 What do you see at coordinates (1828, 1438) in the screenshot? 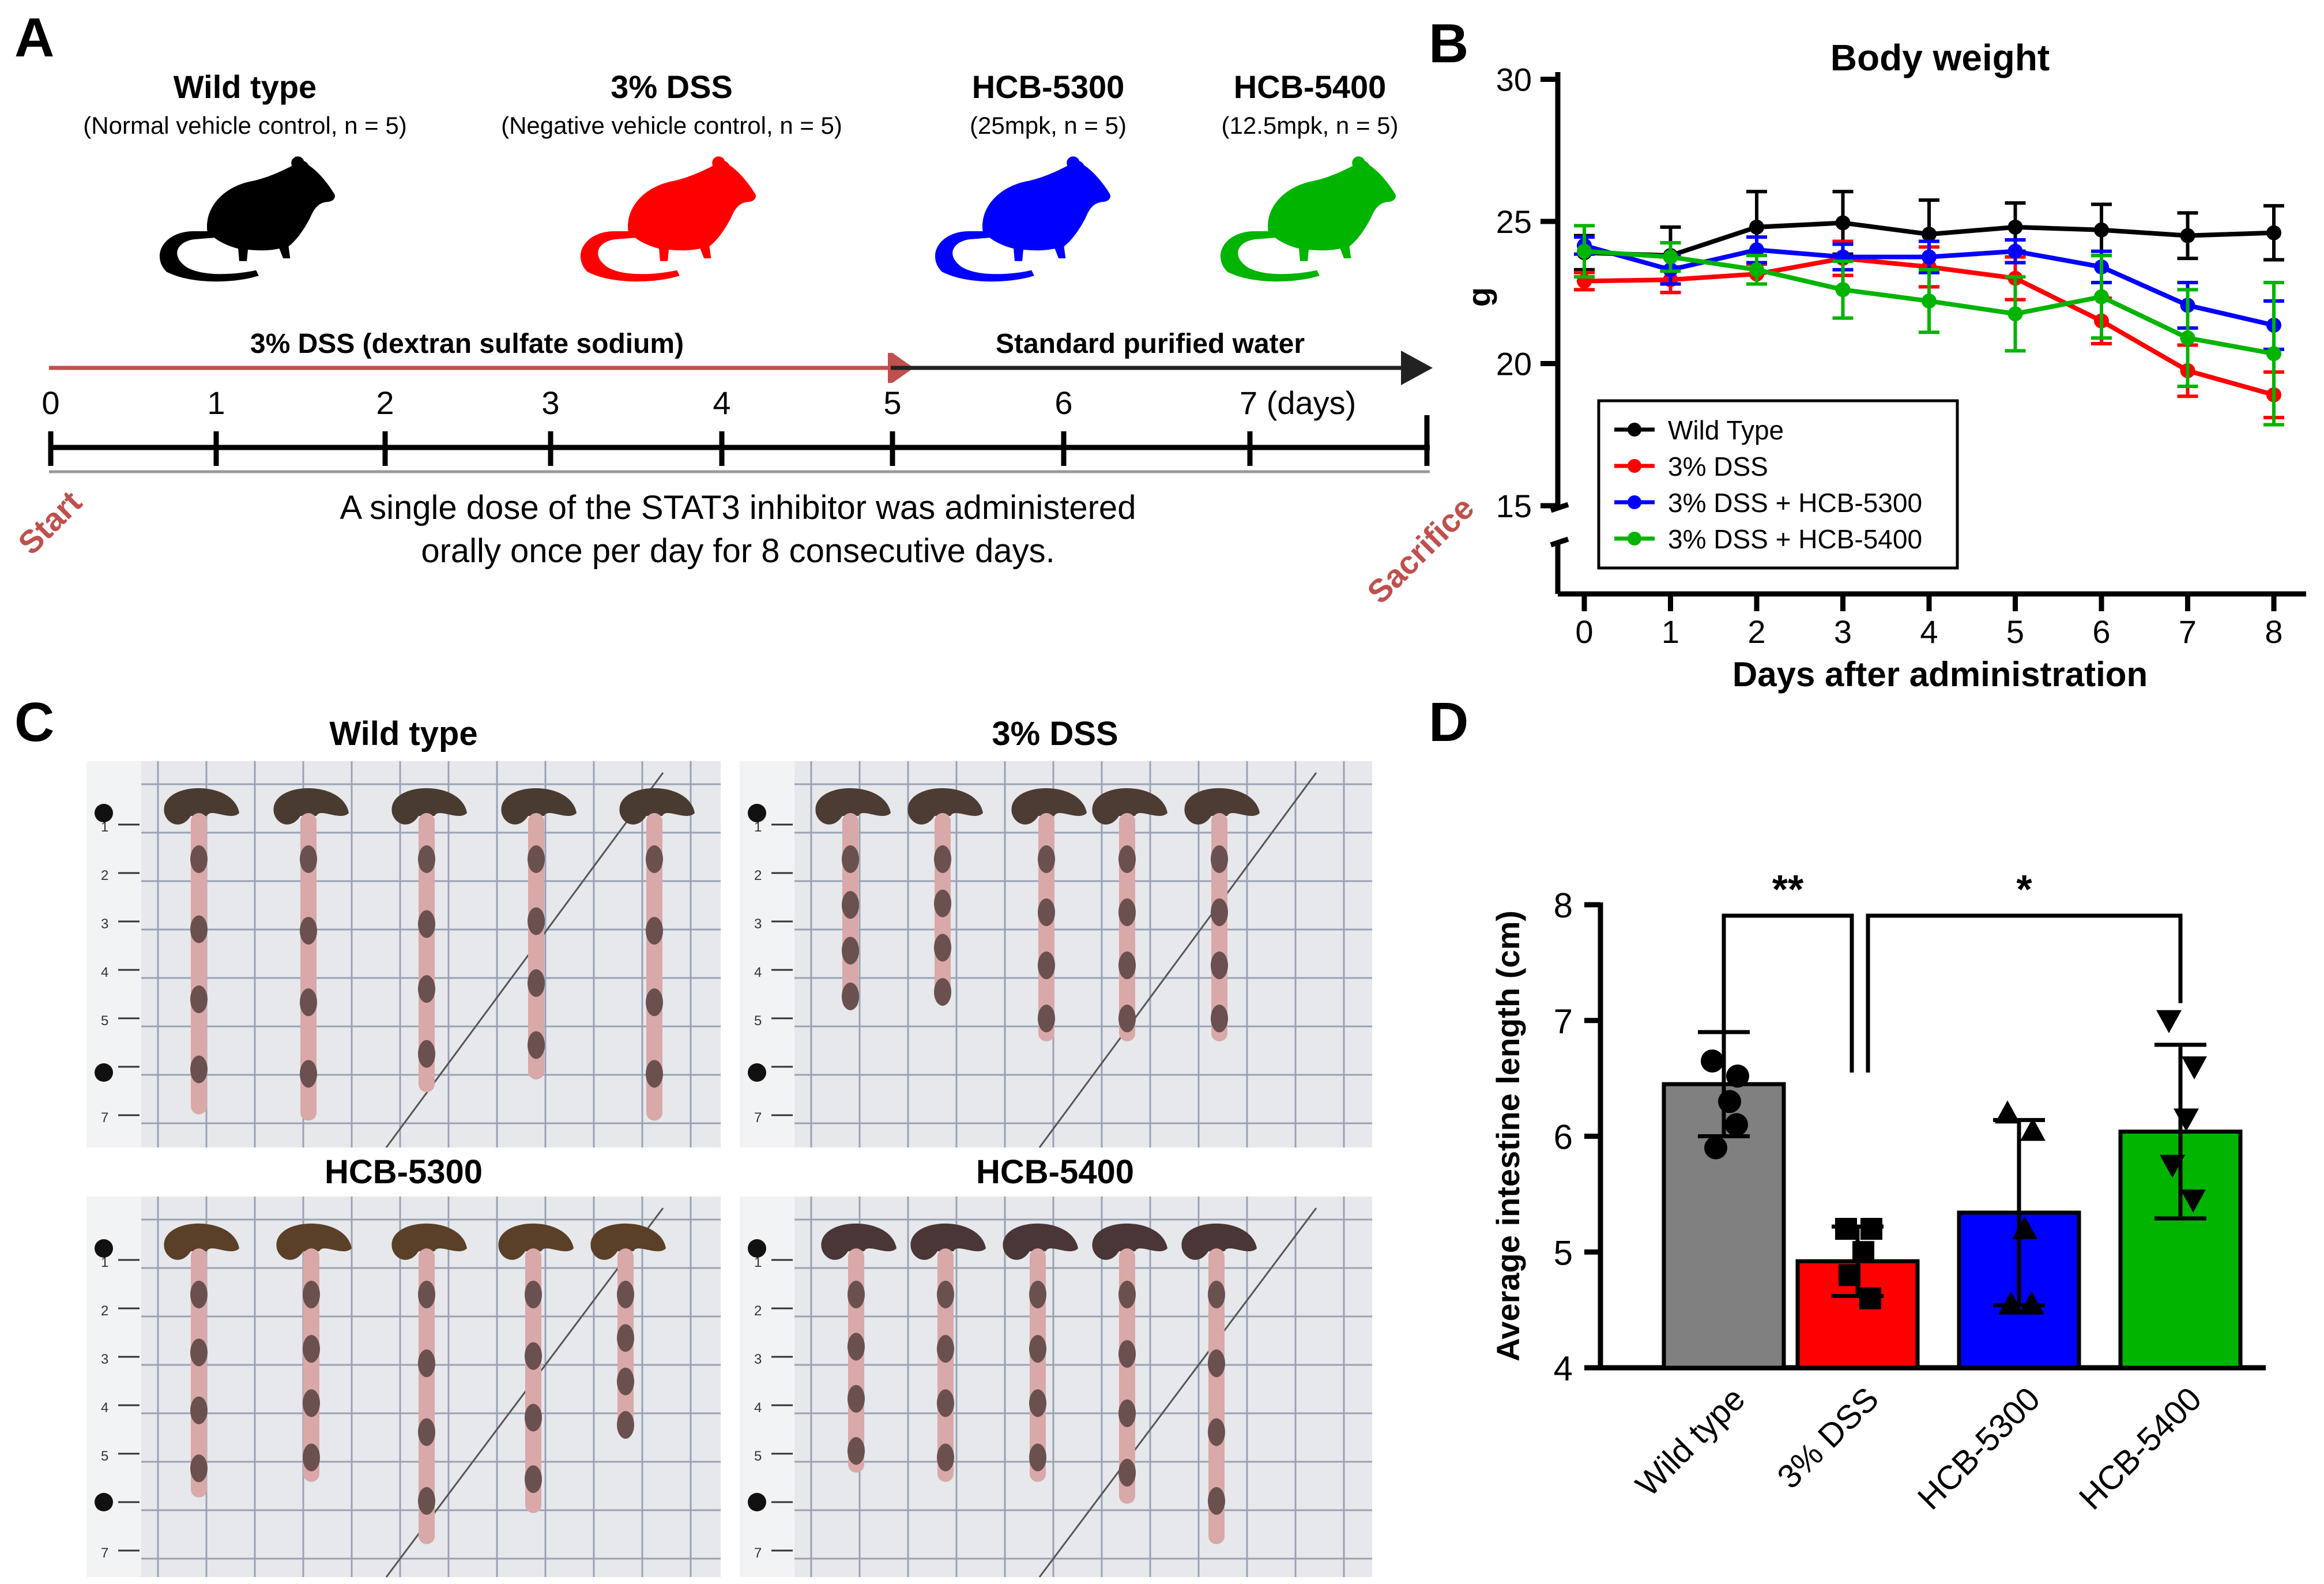
I see `x-tick-label: 3% DSS` at bounding box center [1828, 1438].